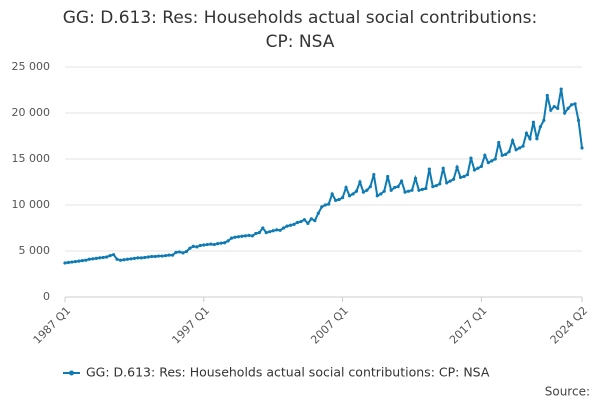 This screenshot has width=600, height=400. I want to click on legend-marker, so click(71, 373).